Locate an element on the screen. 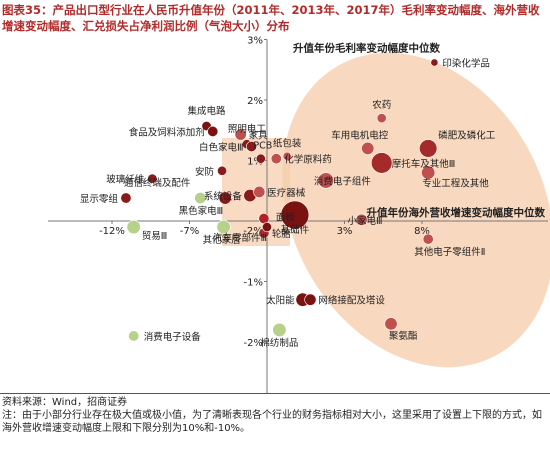 Image resolution: width=550 pixels, height=461 pixels. bubble-label: 车用电机电控 is located at coordinates (360, 135).